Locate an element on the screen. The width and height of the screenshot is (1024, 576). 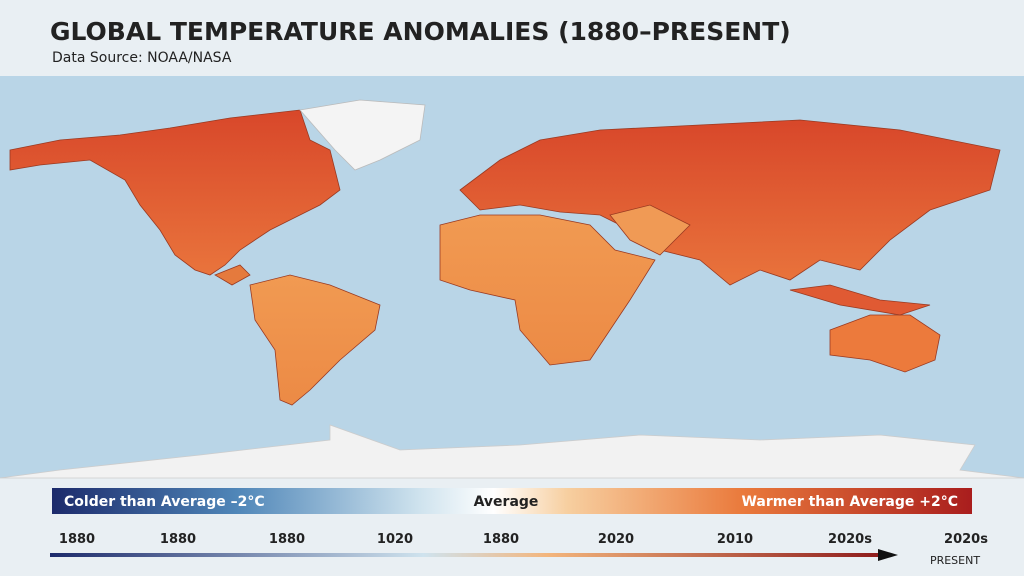
subtitle: Data Source: NOAA/NASA is located at coordinates (142, 58).